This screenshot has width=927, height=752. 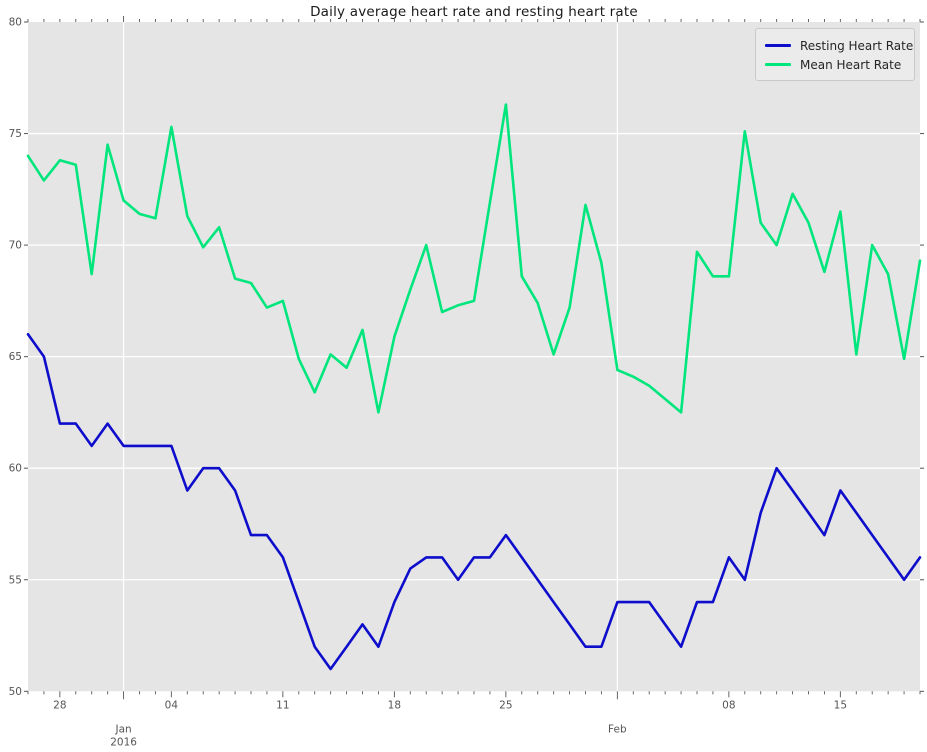 I want to click on y-tick-label: 50, so click(x=15, y=692).